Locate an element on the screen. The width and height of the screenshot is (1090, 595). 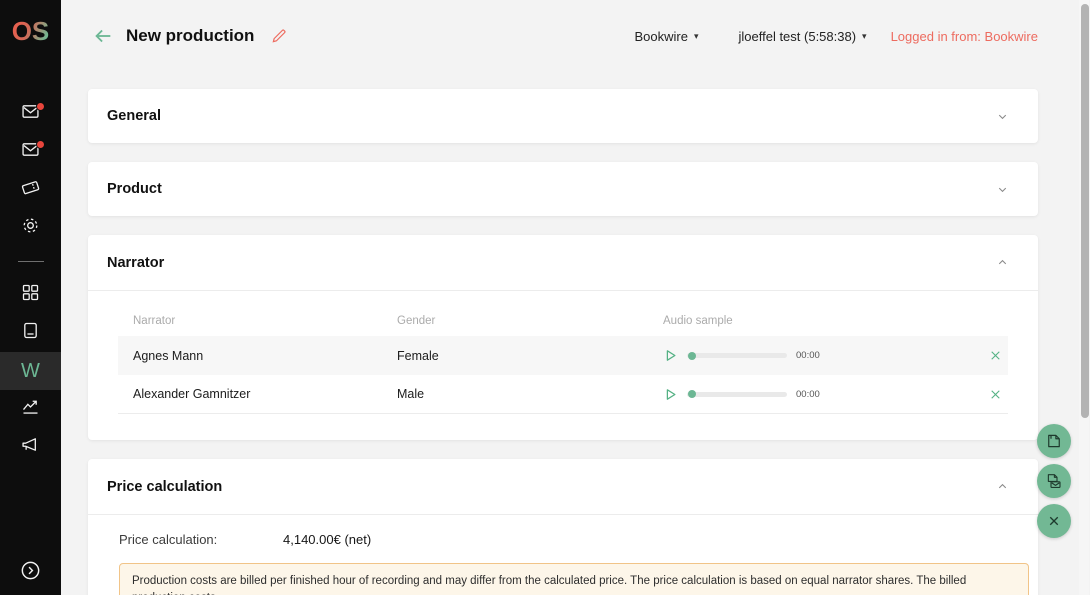
sidebar-item-announcements is located at coordinates (30, 447).